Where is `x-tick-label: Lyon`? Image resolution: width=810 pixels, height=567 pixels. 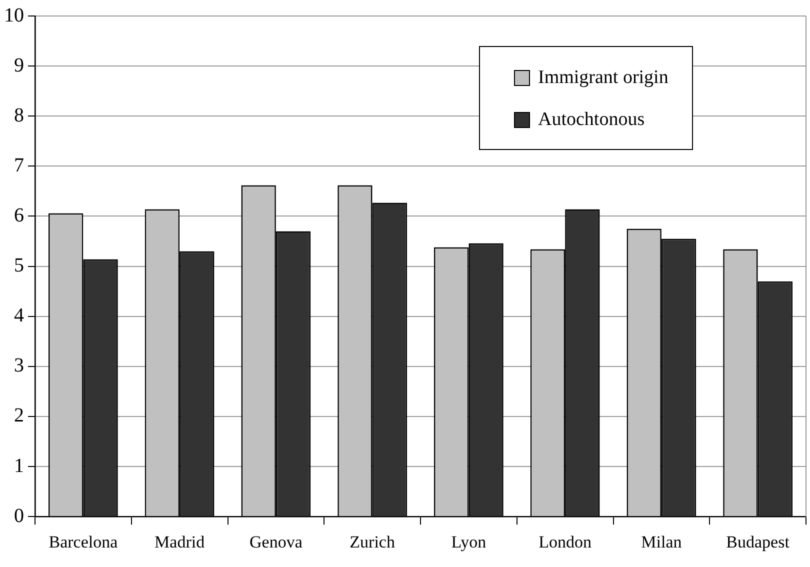 x-tick-label: Lyon is located at coordinates (469, 542).